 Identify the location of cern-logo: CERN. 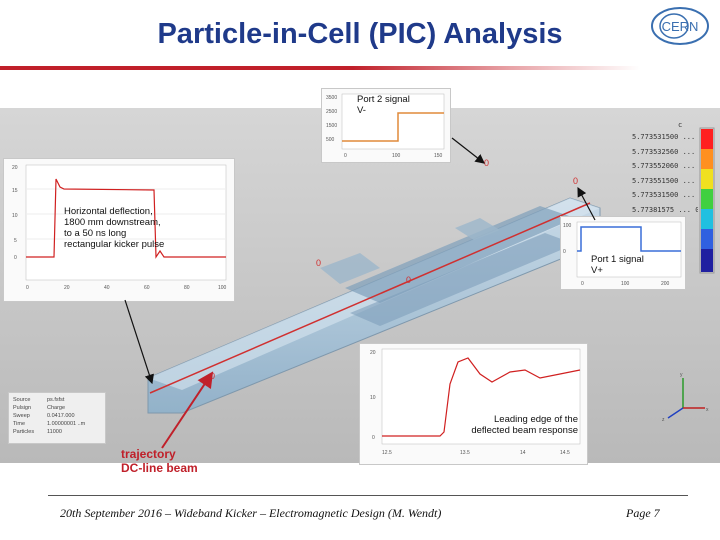
(680, 26).